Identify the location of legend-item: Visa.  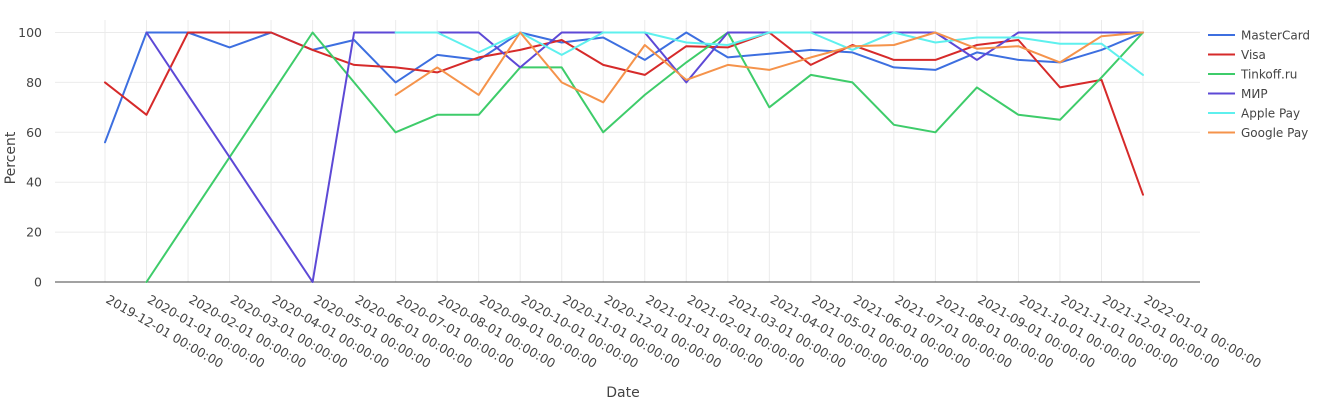
(1237, 55).